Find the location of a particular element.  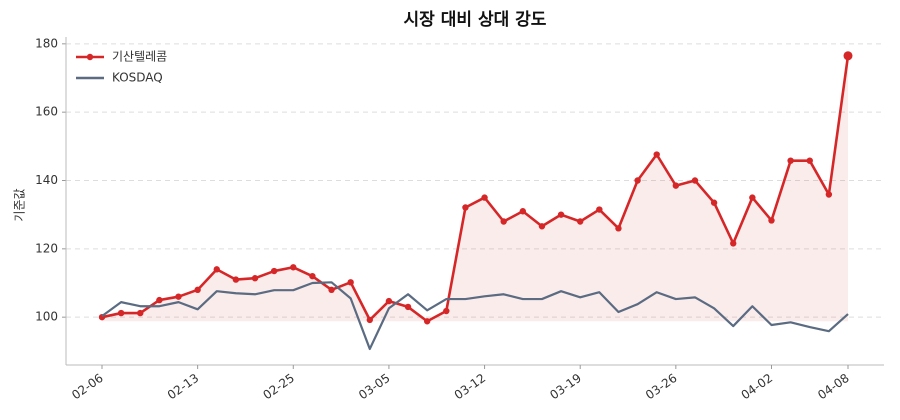

legend-label: KOSDAQ is located at coordinates (137, 78).